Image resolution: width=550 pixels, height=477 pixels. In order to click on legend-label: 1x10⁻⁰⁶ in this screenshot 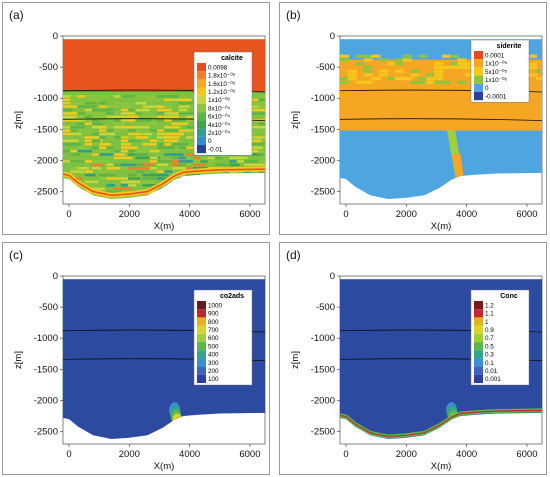, I will do `click(496, 80)`.